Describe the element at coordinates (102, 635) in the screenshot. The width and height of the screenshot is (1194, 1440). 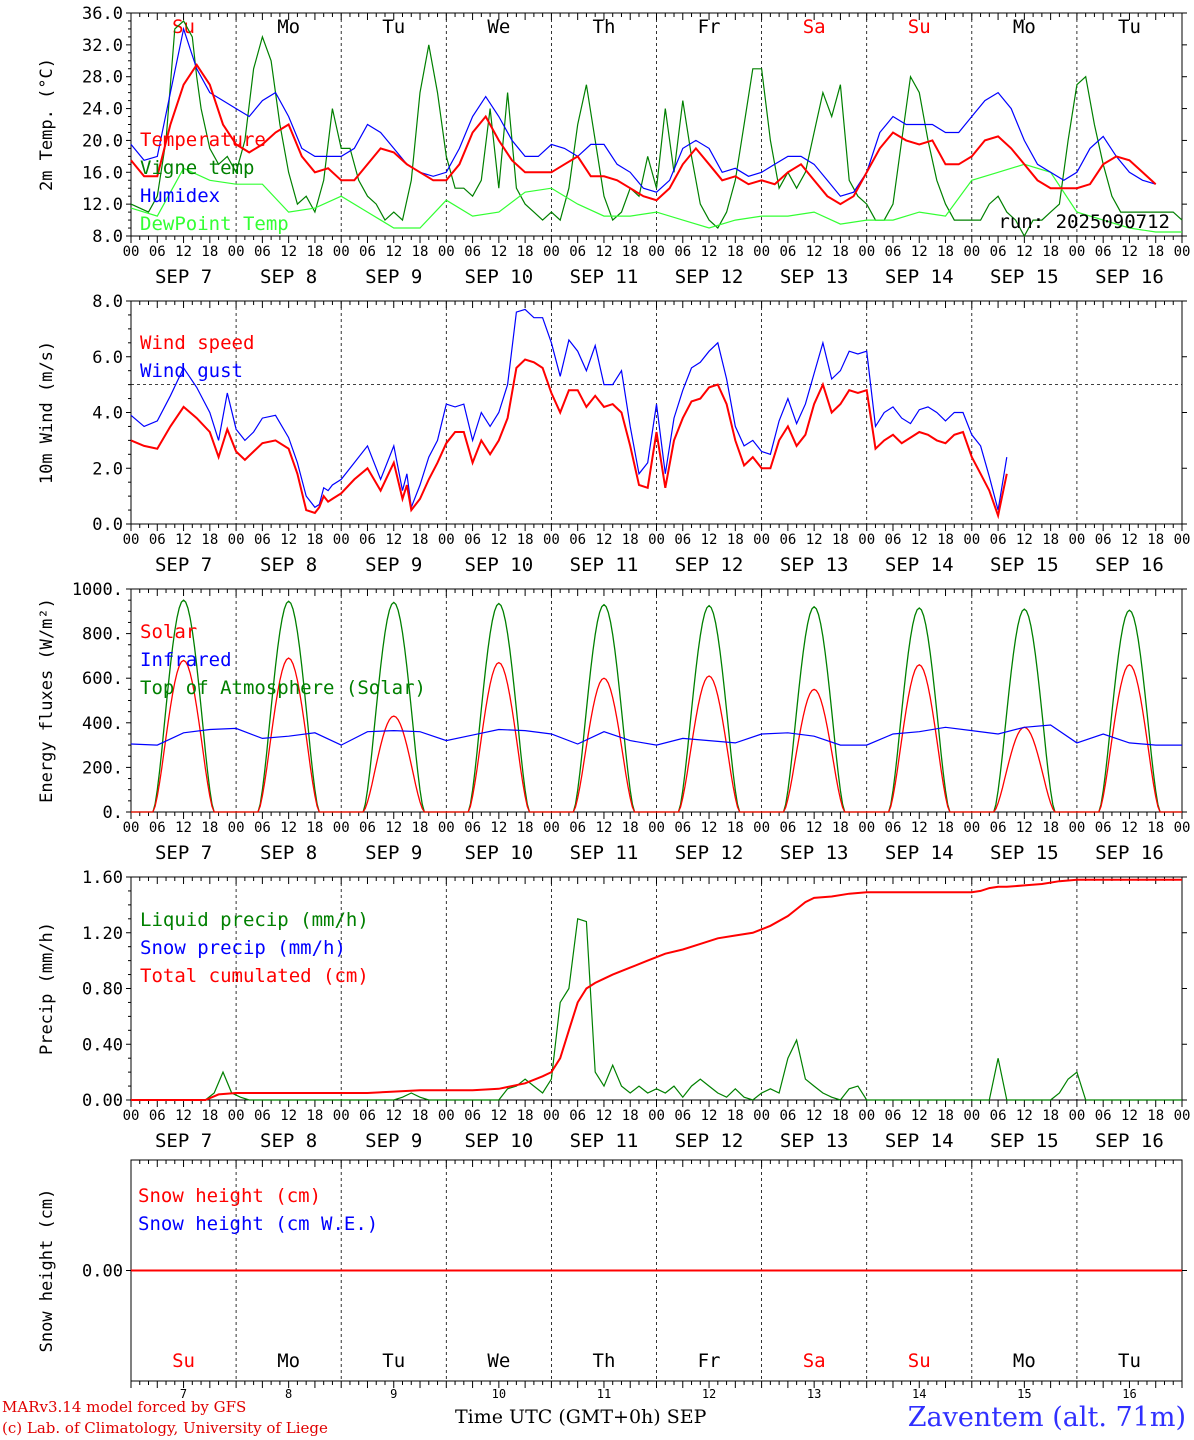
I see `ytick-label: 800.` at that location.